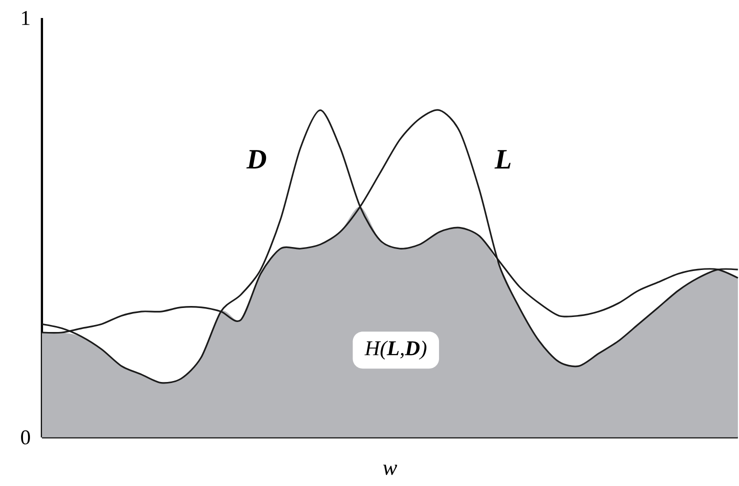 The width and height of the screenshot is (739, 486). I want to click on x-axis-title: w, so click(390, 469).